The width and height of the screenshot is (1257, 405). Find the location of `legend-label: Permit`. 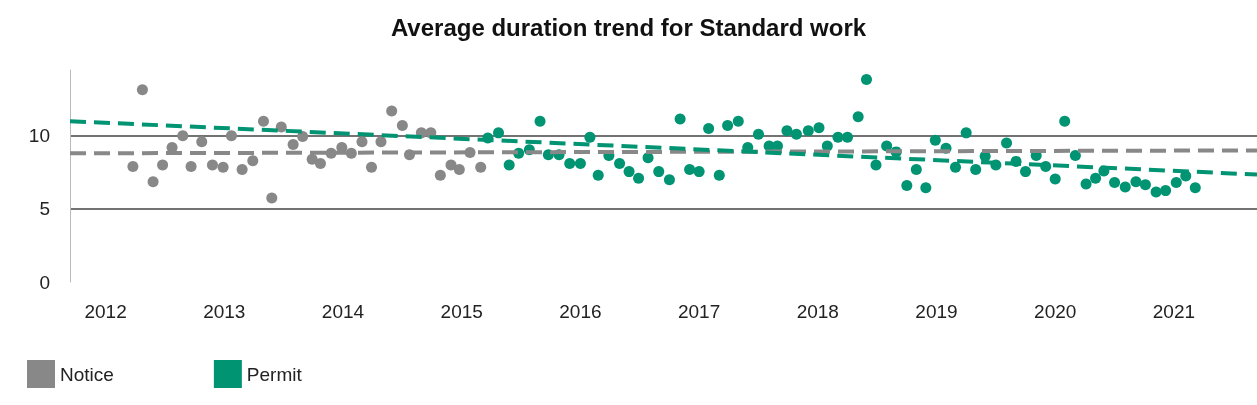

legend-label: Permit is located at coordinates (274, 374).